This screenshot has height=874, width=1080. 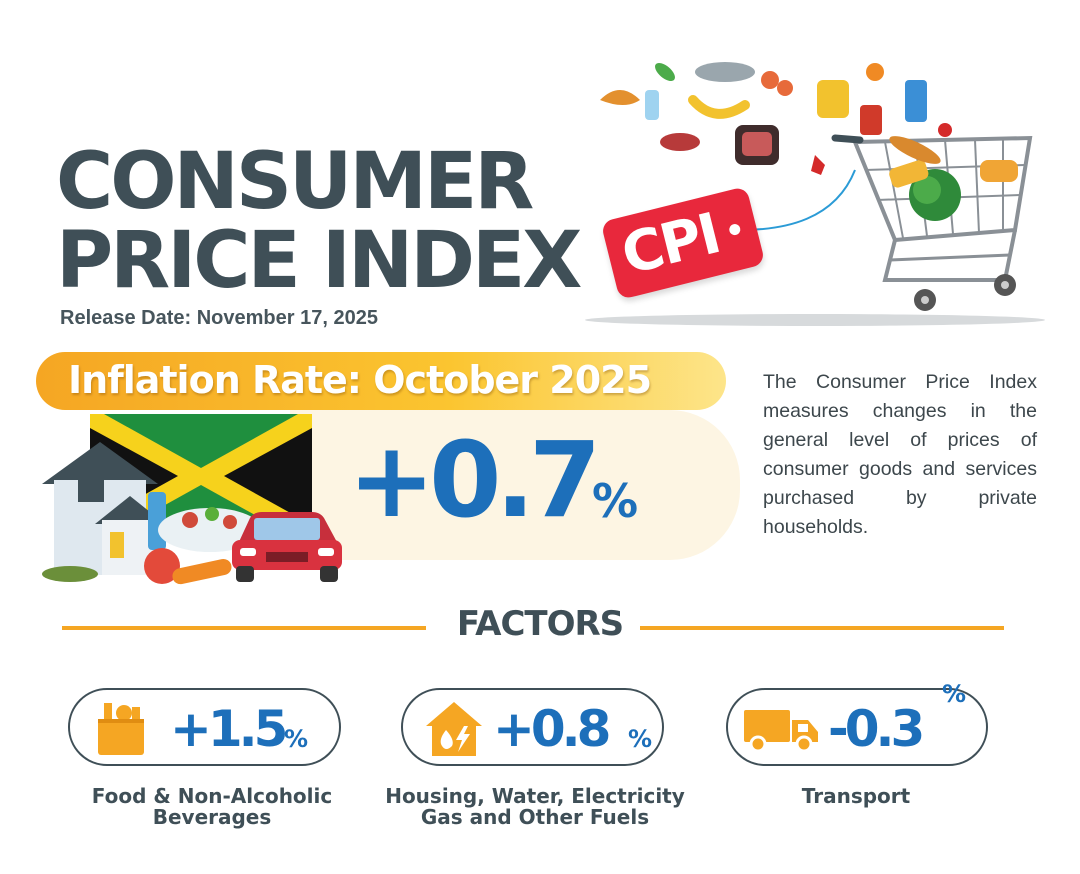 What do you see at coordinates (670, 244) in the screenshot?
I see `cpi-tag-text: CPI` at bounding box center [670, 244].